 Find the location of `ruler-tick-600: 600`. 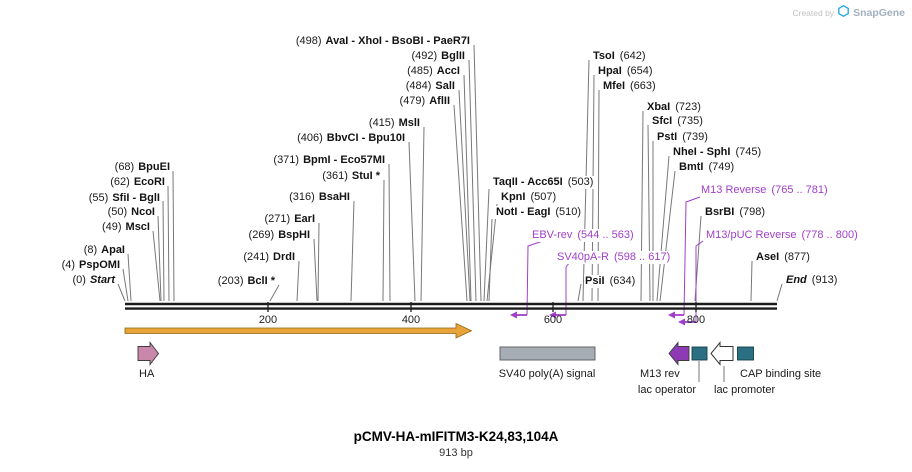

ruler-tick-600: 600 is located at coordinates (553, 320).